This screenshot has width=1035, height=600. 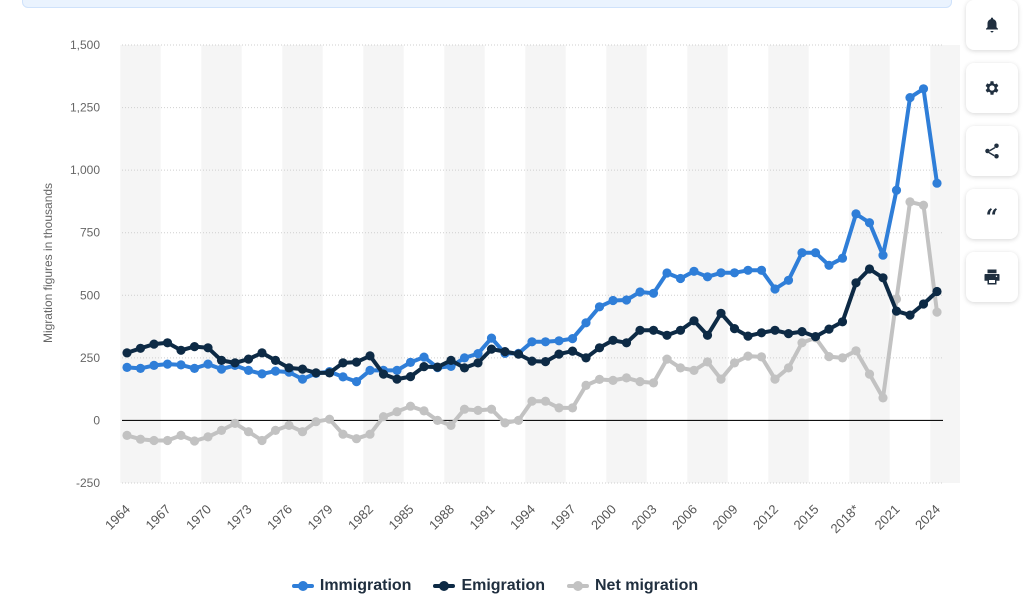 What do you see at coordinates (992, 25) in the screenshot?
I see `notification-button` at bounding box center [992, 25].